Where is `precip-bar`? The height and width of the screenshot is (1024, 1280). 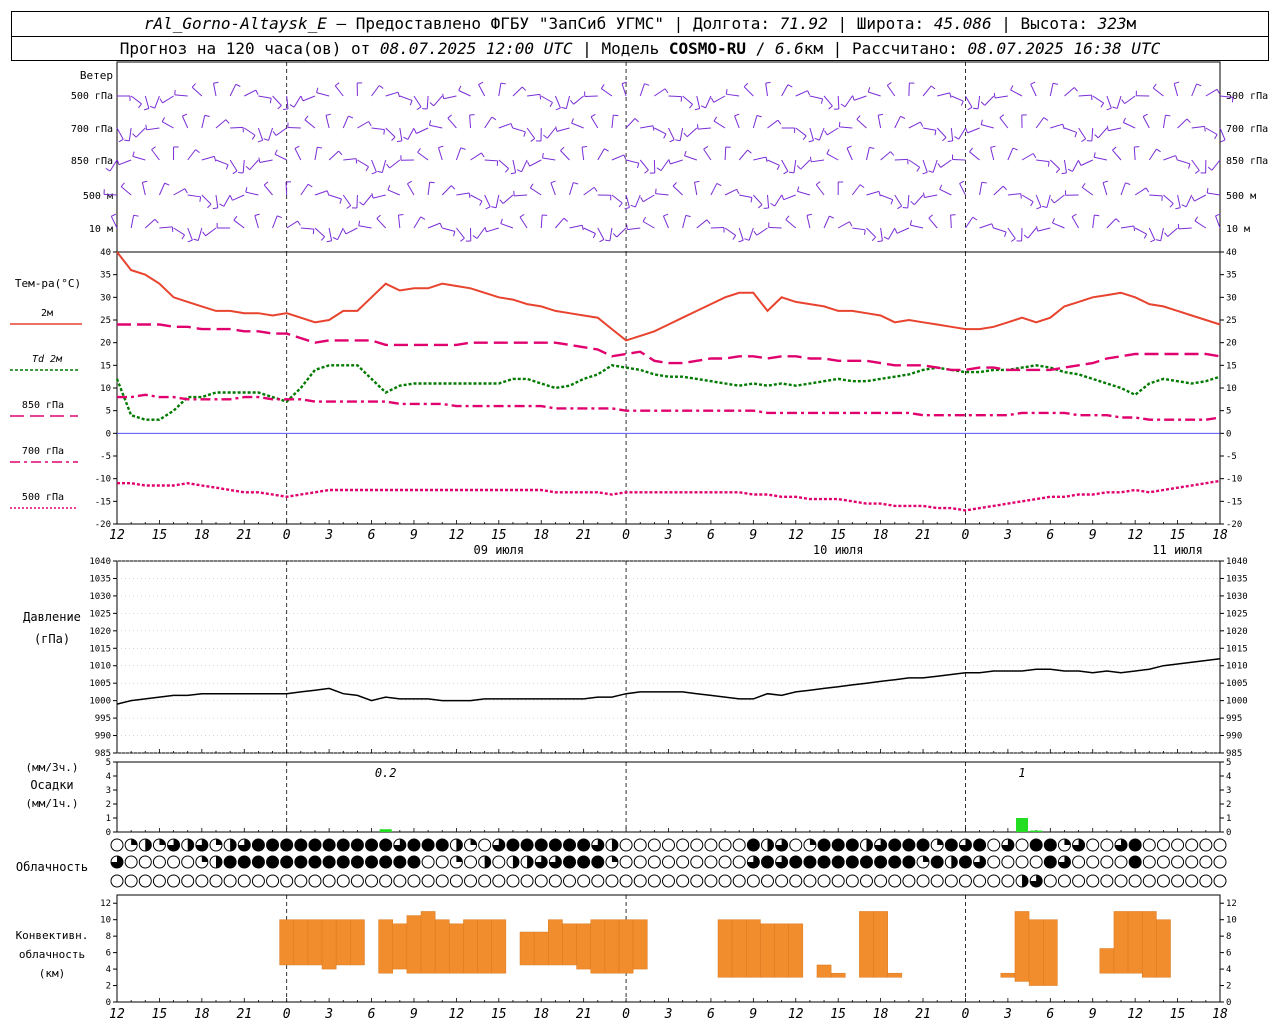
precip-bar is located at coordinates (1022, 825).